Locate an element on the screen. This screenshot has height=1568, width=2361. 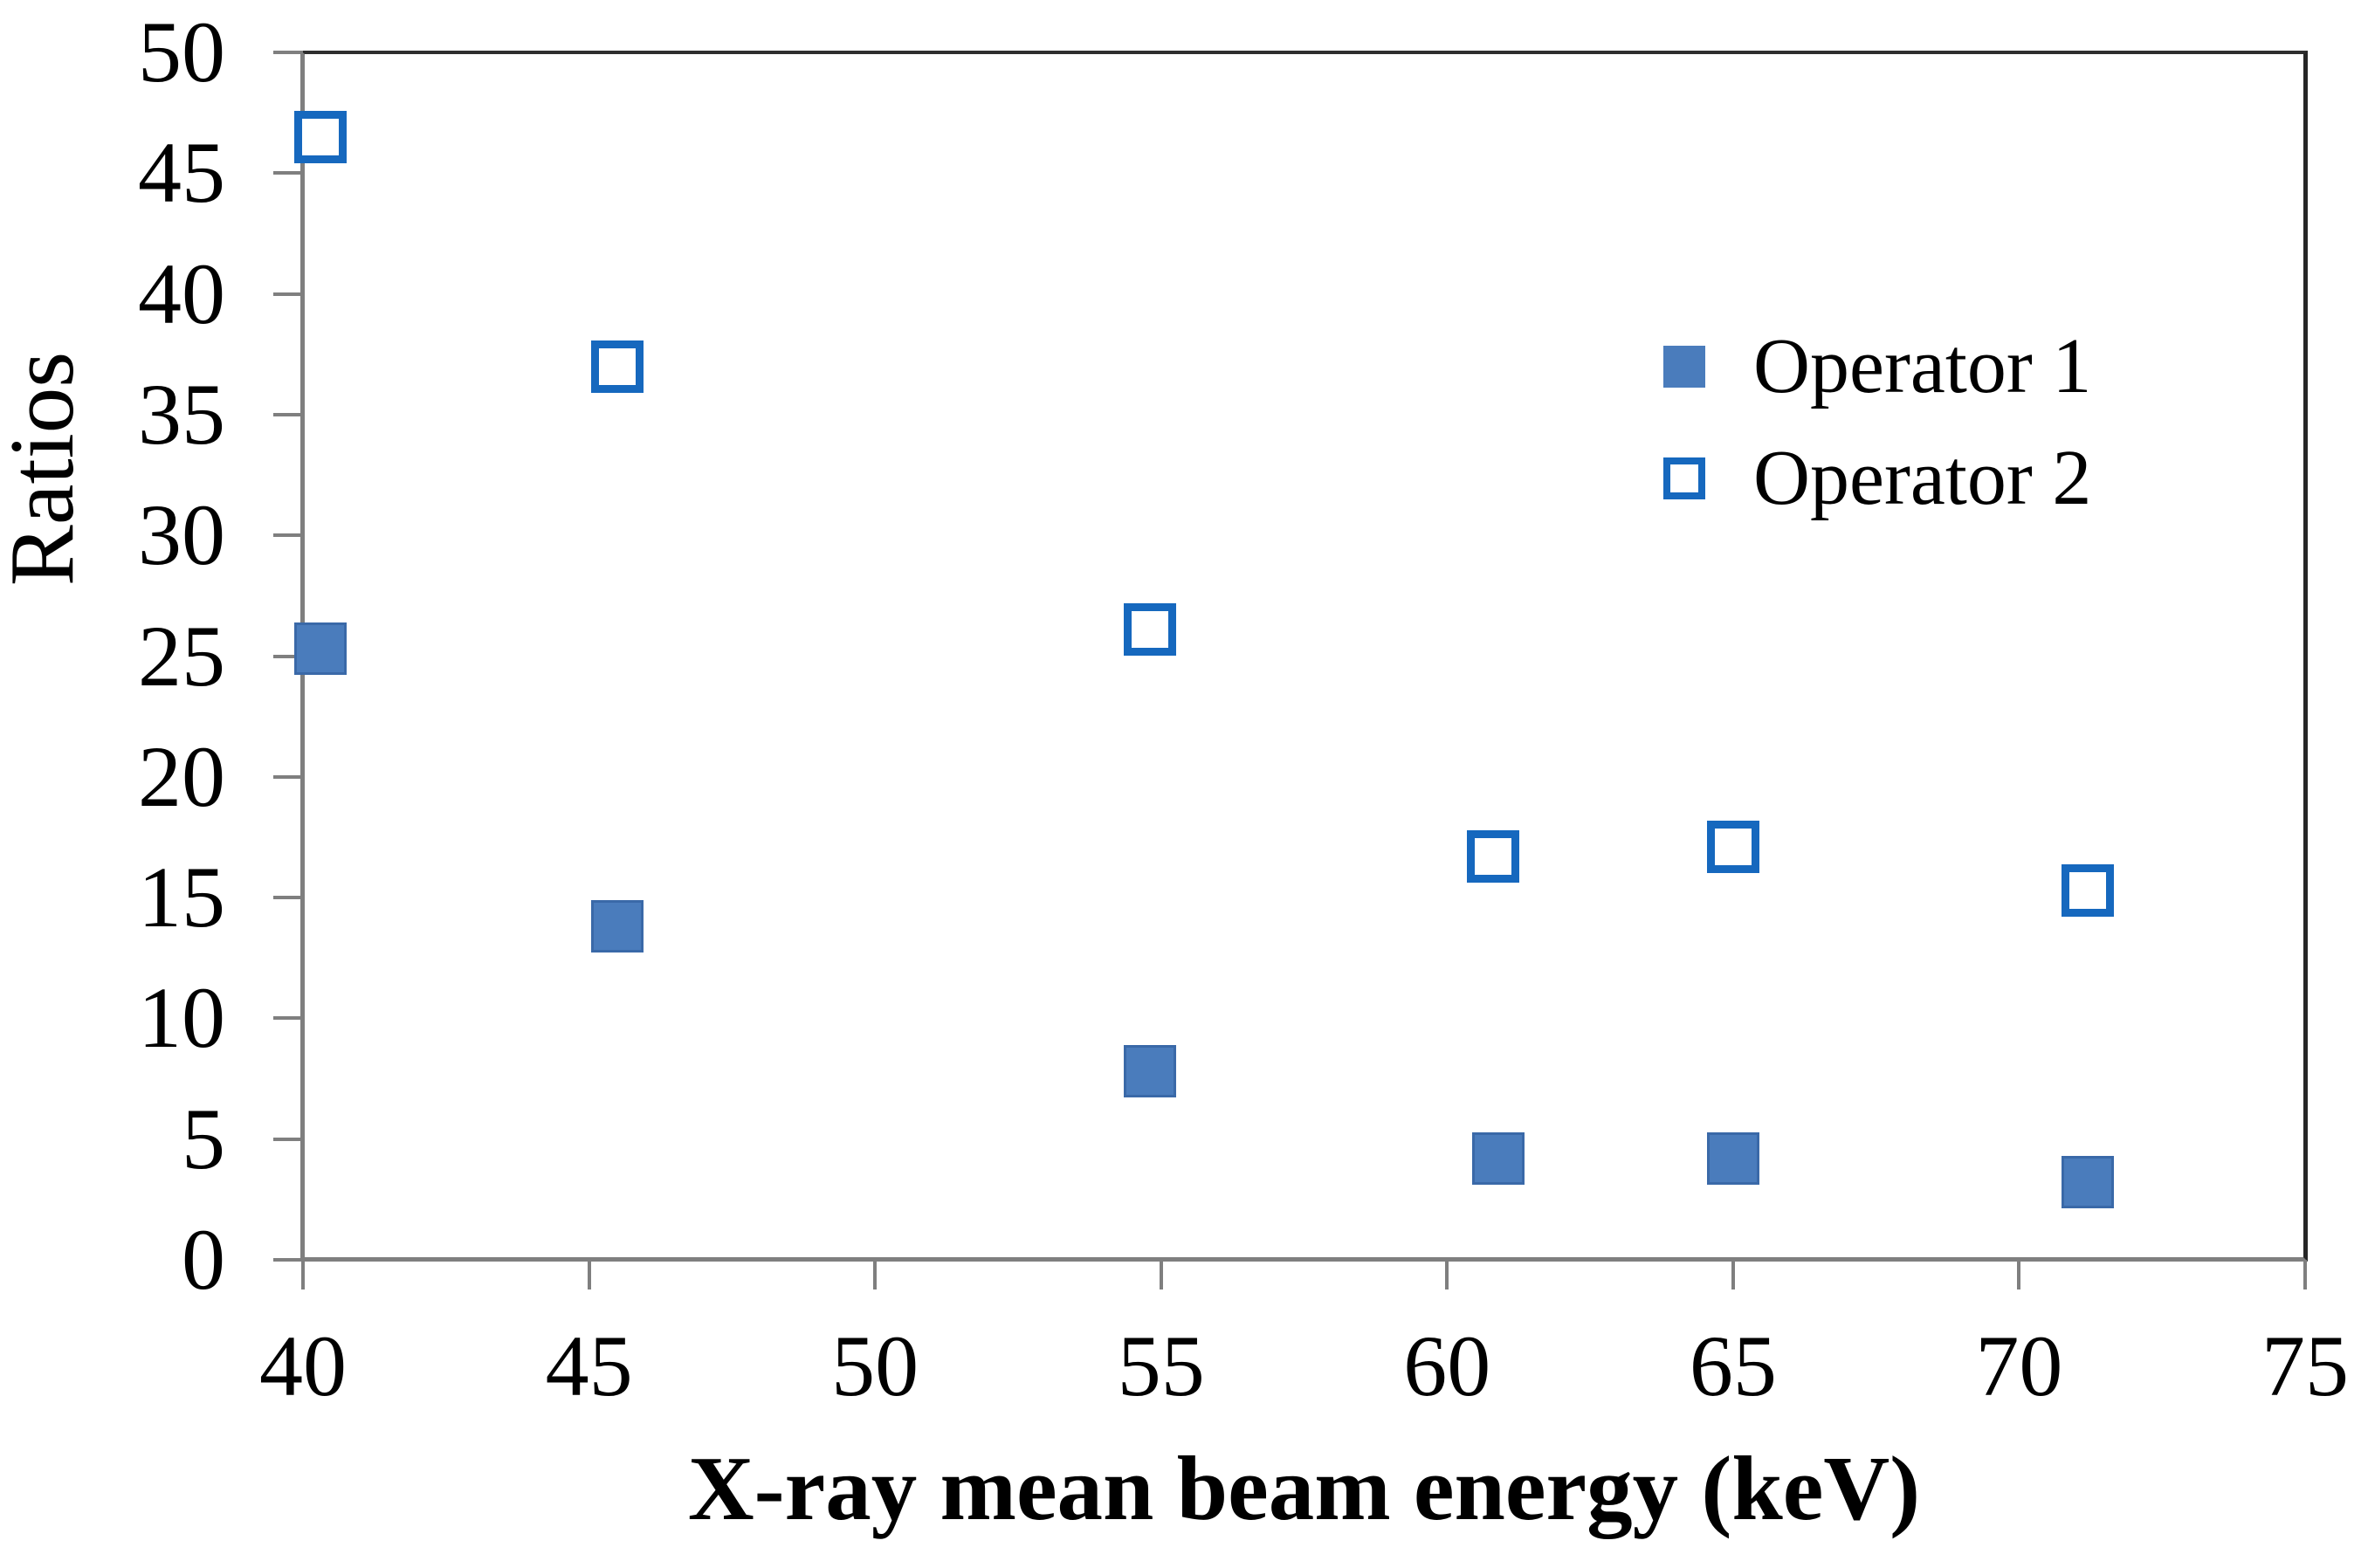
x-tick-label: 40 is located at coordinates (303, 1366).